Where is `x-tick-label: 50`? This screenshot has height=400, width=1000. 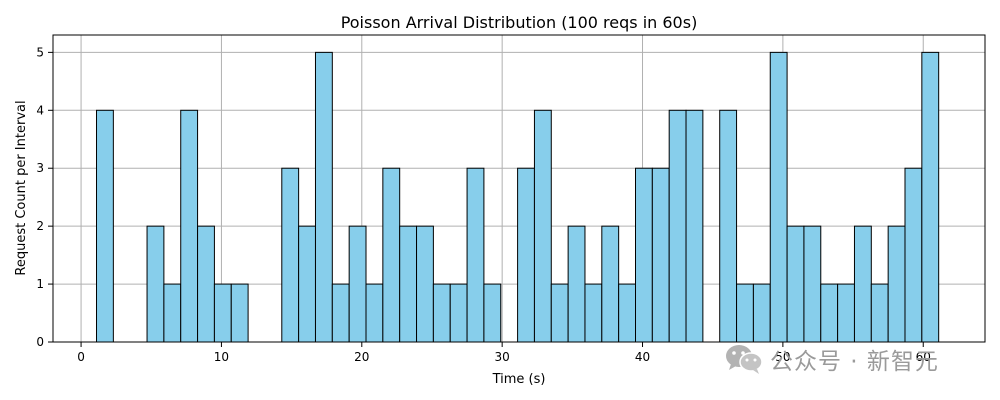 x-tick-label: 50 is located at coordinates (782, 357).